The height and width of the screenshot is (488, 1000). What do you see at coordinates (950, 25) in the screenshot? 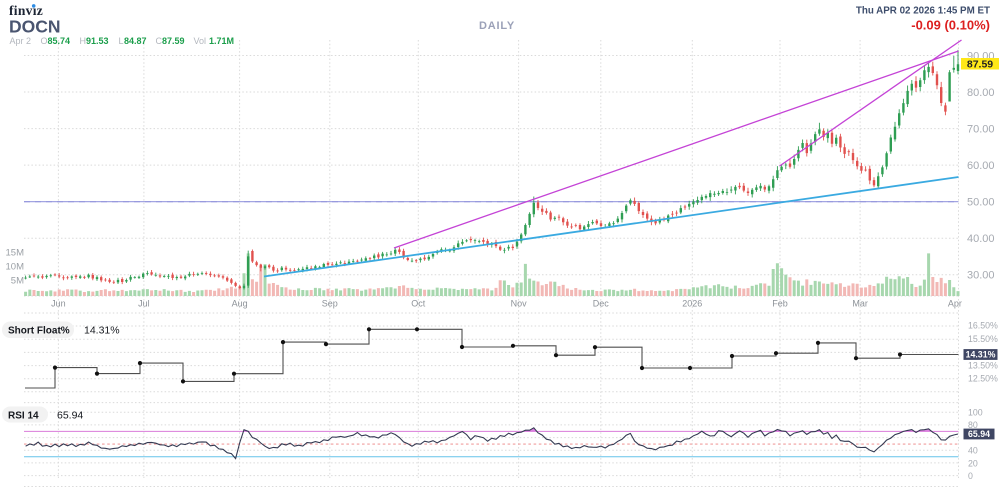
I see `svg-text: -0.09 (0.10%)` at bounding box center [950, 25].